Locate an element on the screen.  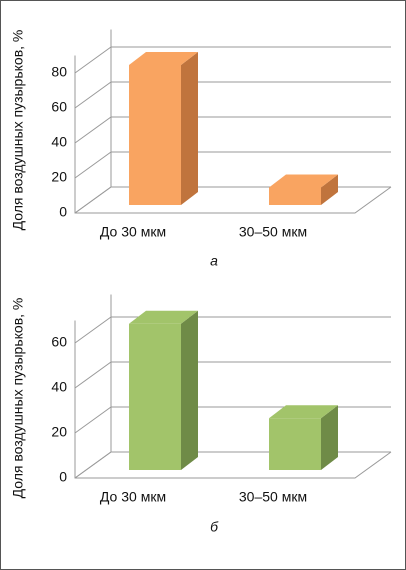
y-tick-label: 80 is located at coordinates (59, 72).